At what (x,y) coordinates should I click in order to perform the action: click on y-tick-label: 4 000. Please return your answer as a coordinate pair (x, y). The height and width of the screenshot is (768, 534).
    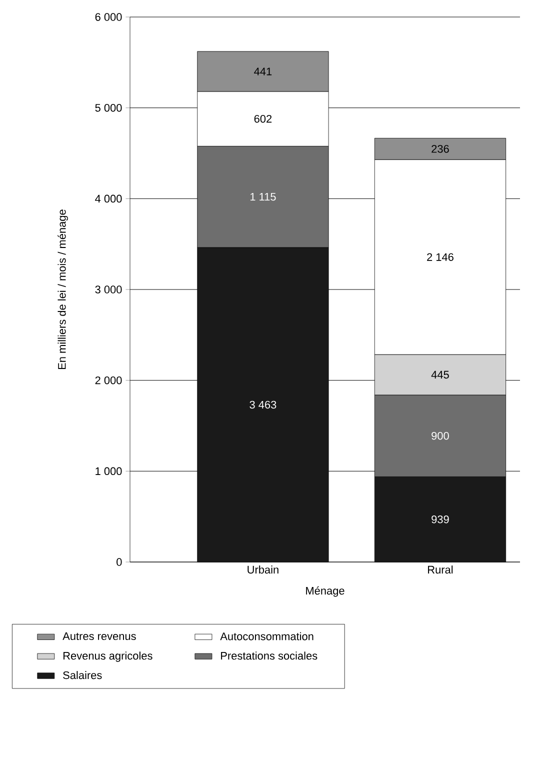
    Looking at the image, I should click on (108, 198).